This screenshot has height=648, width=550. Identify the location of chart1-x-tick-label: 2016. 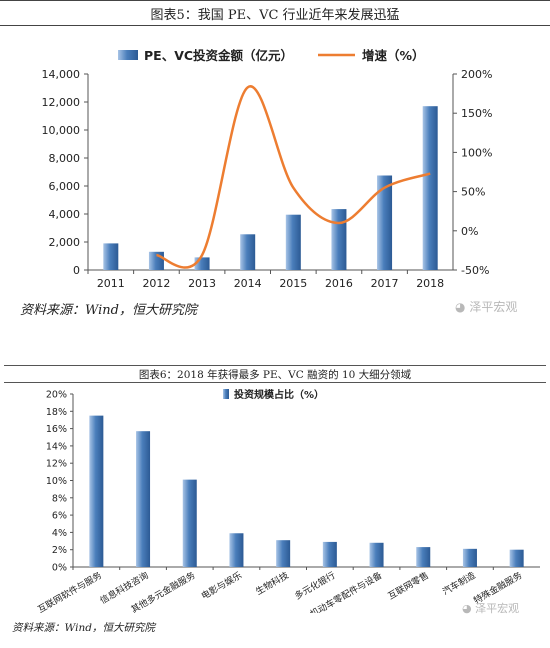
(339, 283).